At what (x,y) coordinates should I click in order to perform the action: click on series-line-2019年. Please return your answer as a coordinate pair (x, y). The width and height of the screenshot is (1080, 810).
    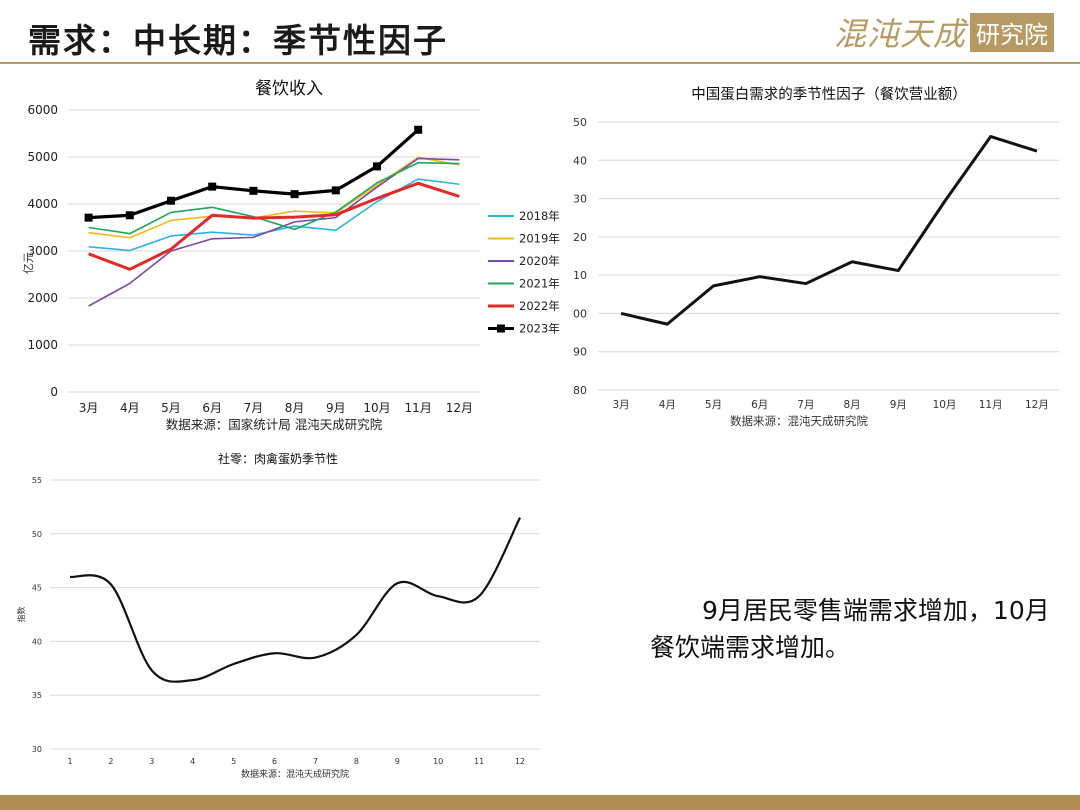
    Looking at the image, I should click on (274, 197).